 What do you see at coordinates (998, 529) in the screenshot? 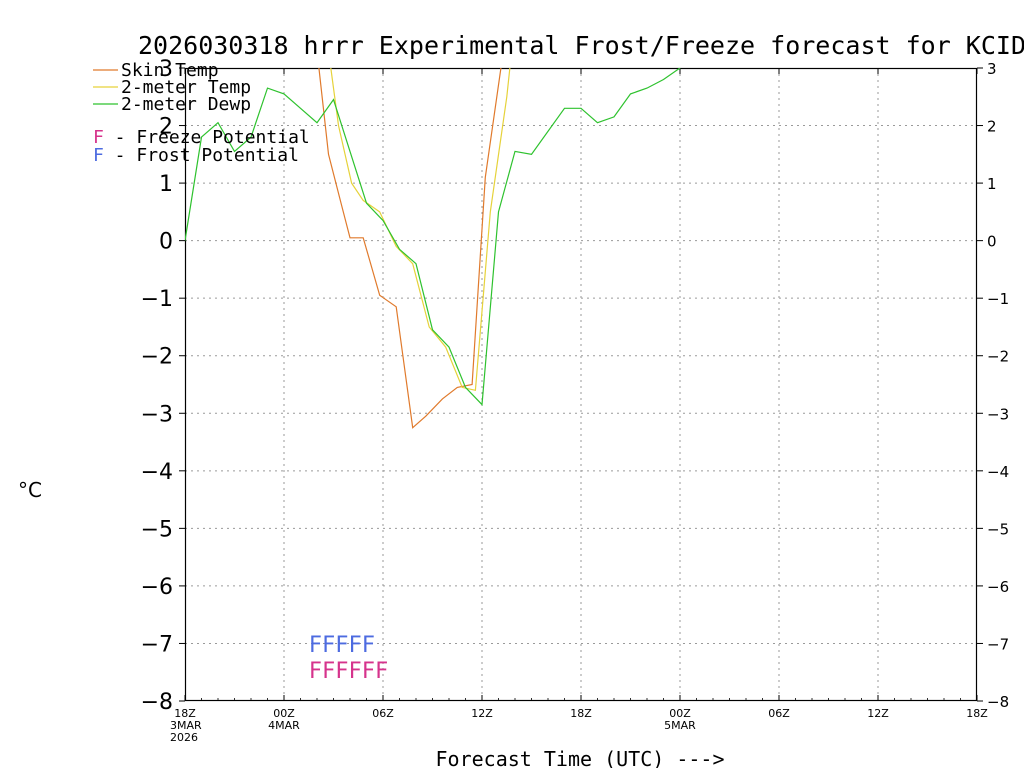
I see `y-tick-label-right: −5` at bounding box center [998, 529].